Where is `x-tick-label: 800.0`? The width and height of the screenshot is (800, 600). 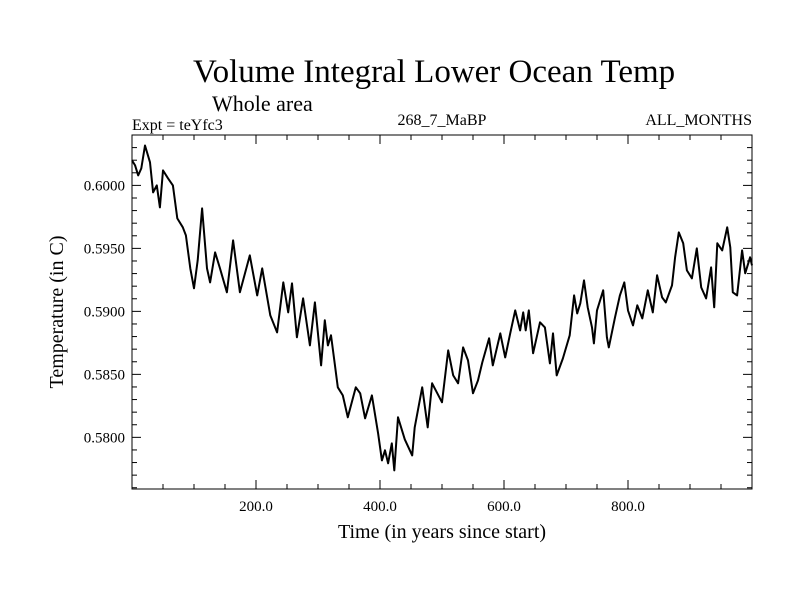
x-tick-label: 800.0 is located at coordinates (628, 507).